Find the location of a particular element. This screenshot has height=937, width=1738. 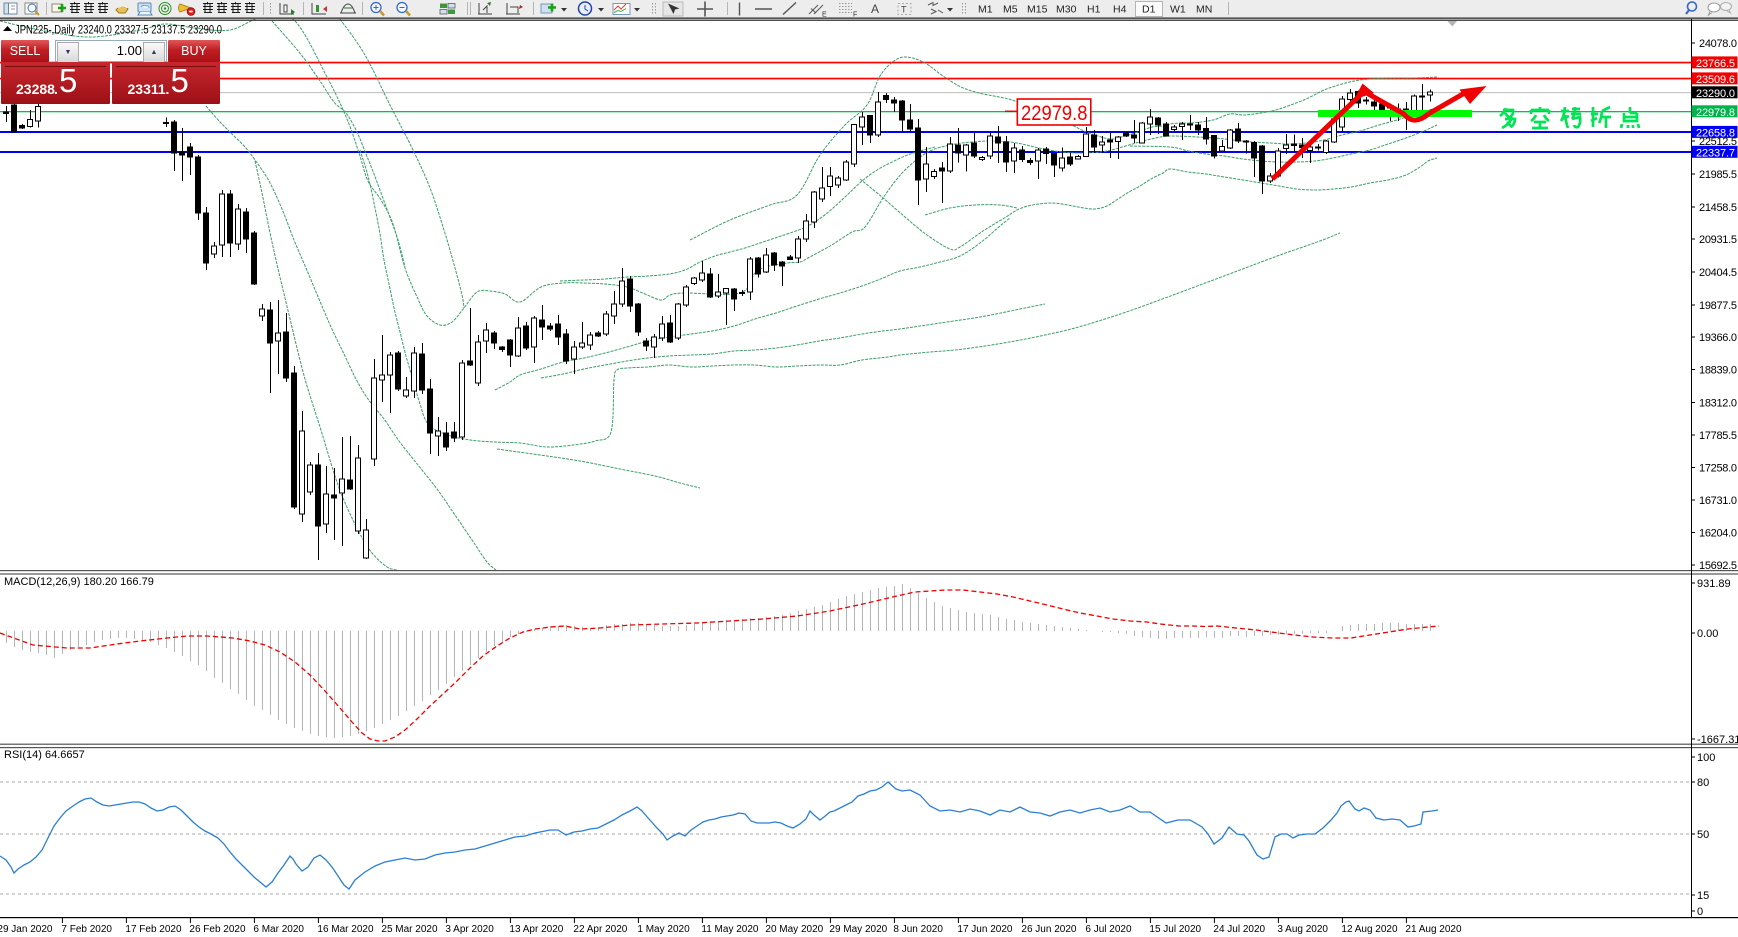

svg-text: 23766.5 is located at coordinates (1715, 64).